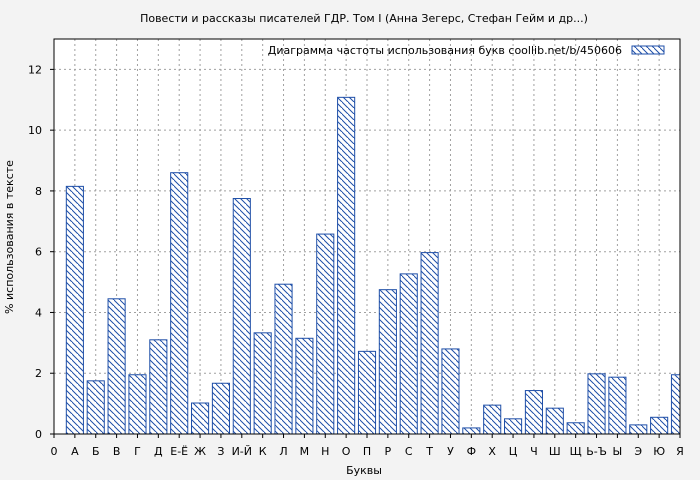 The width and height of the screenshot is (700, 480). I want to click on bar-З, so click(220, 408).